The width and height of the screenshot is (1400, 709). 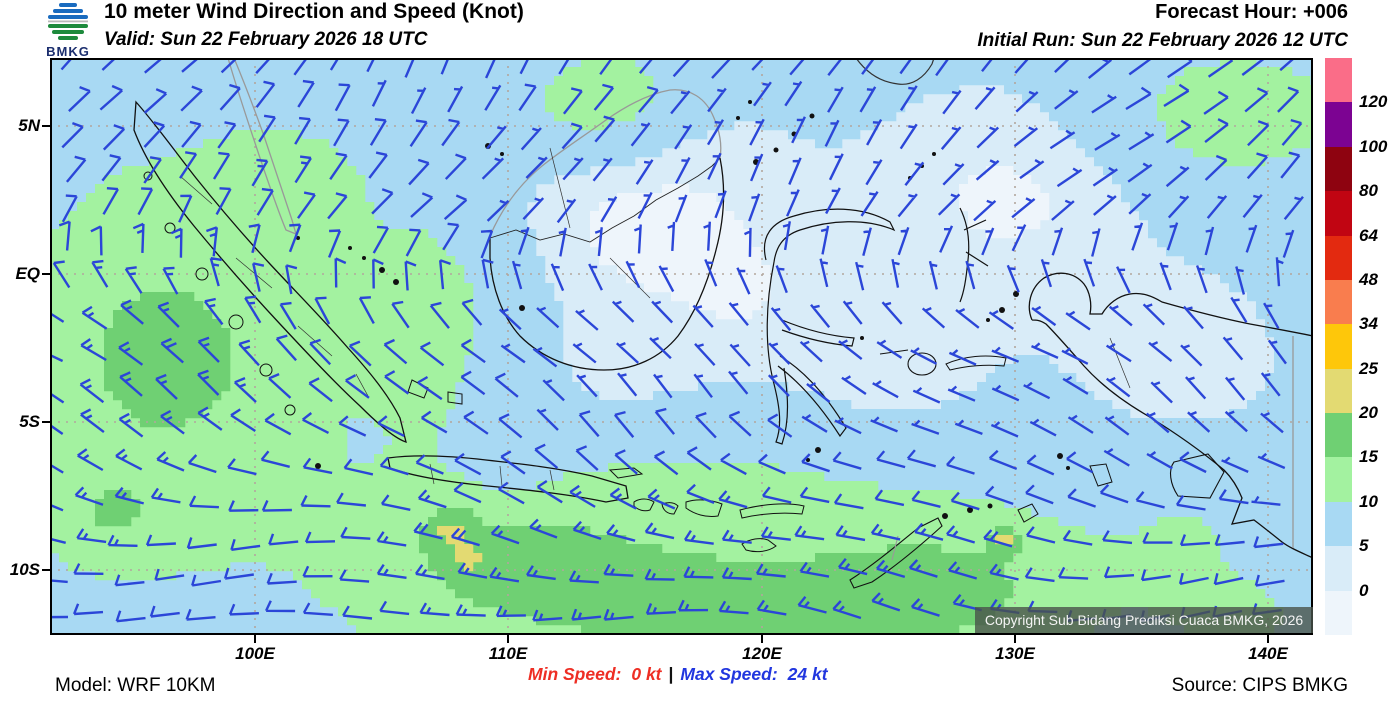 I want to click on page-title: 10 meter Wind Direction and Speed (Knot), so click(x=314, y=11).